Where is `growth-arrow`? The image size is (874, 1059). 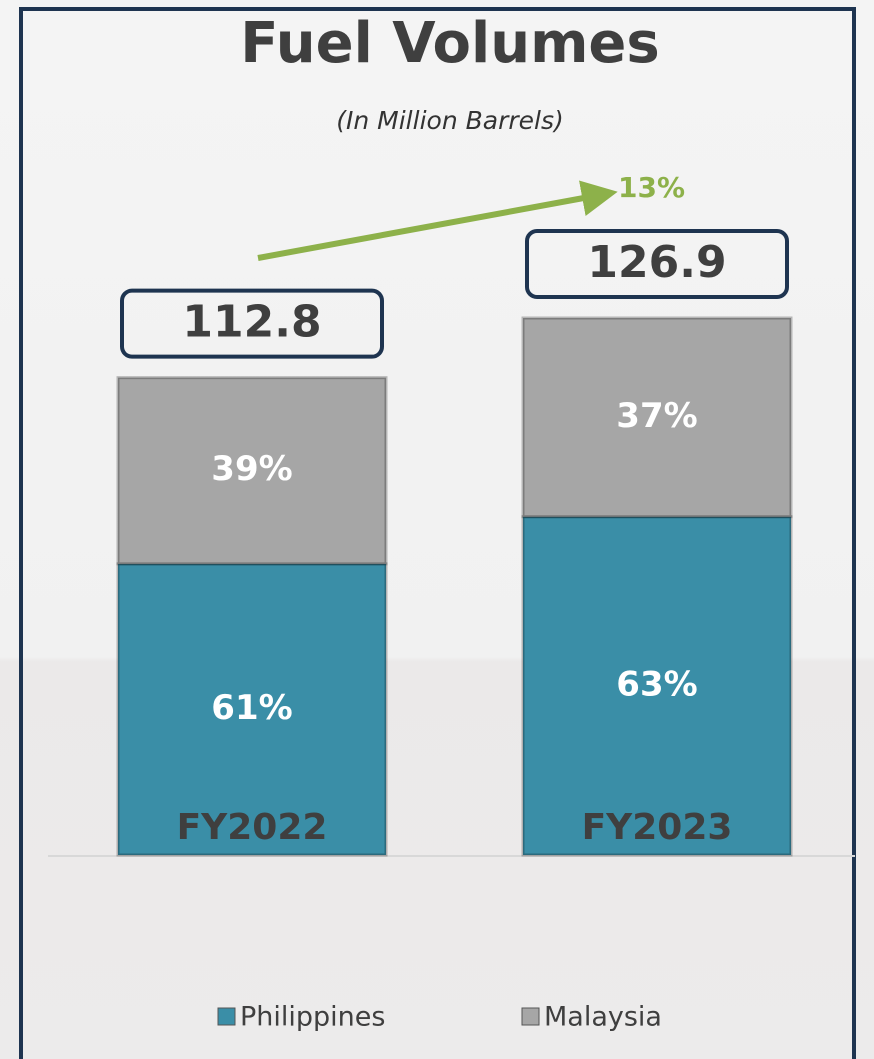 growth-arrow is located at coordinates (437, 220).